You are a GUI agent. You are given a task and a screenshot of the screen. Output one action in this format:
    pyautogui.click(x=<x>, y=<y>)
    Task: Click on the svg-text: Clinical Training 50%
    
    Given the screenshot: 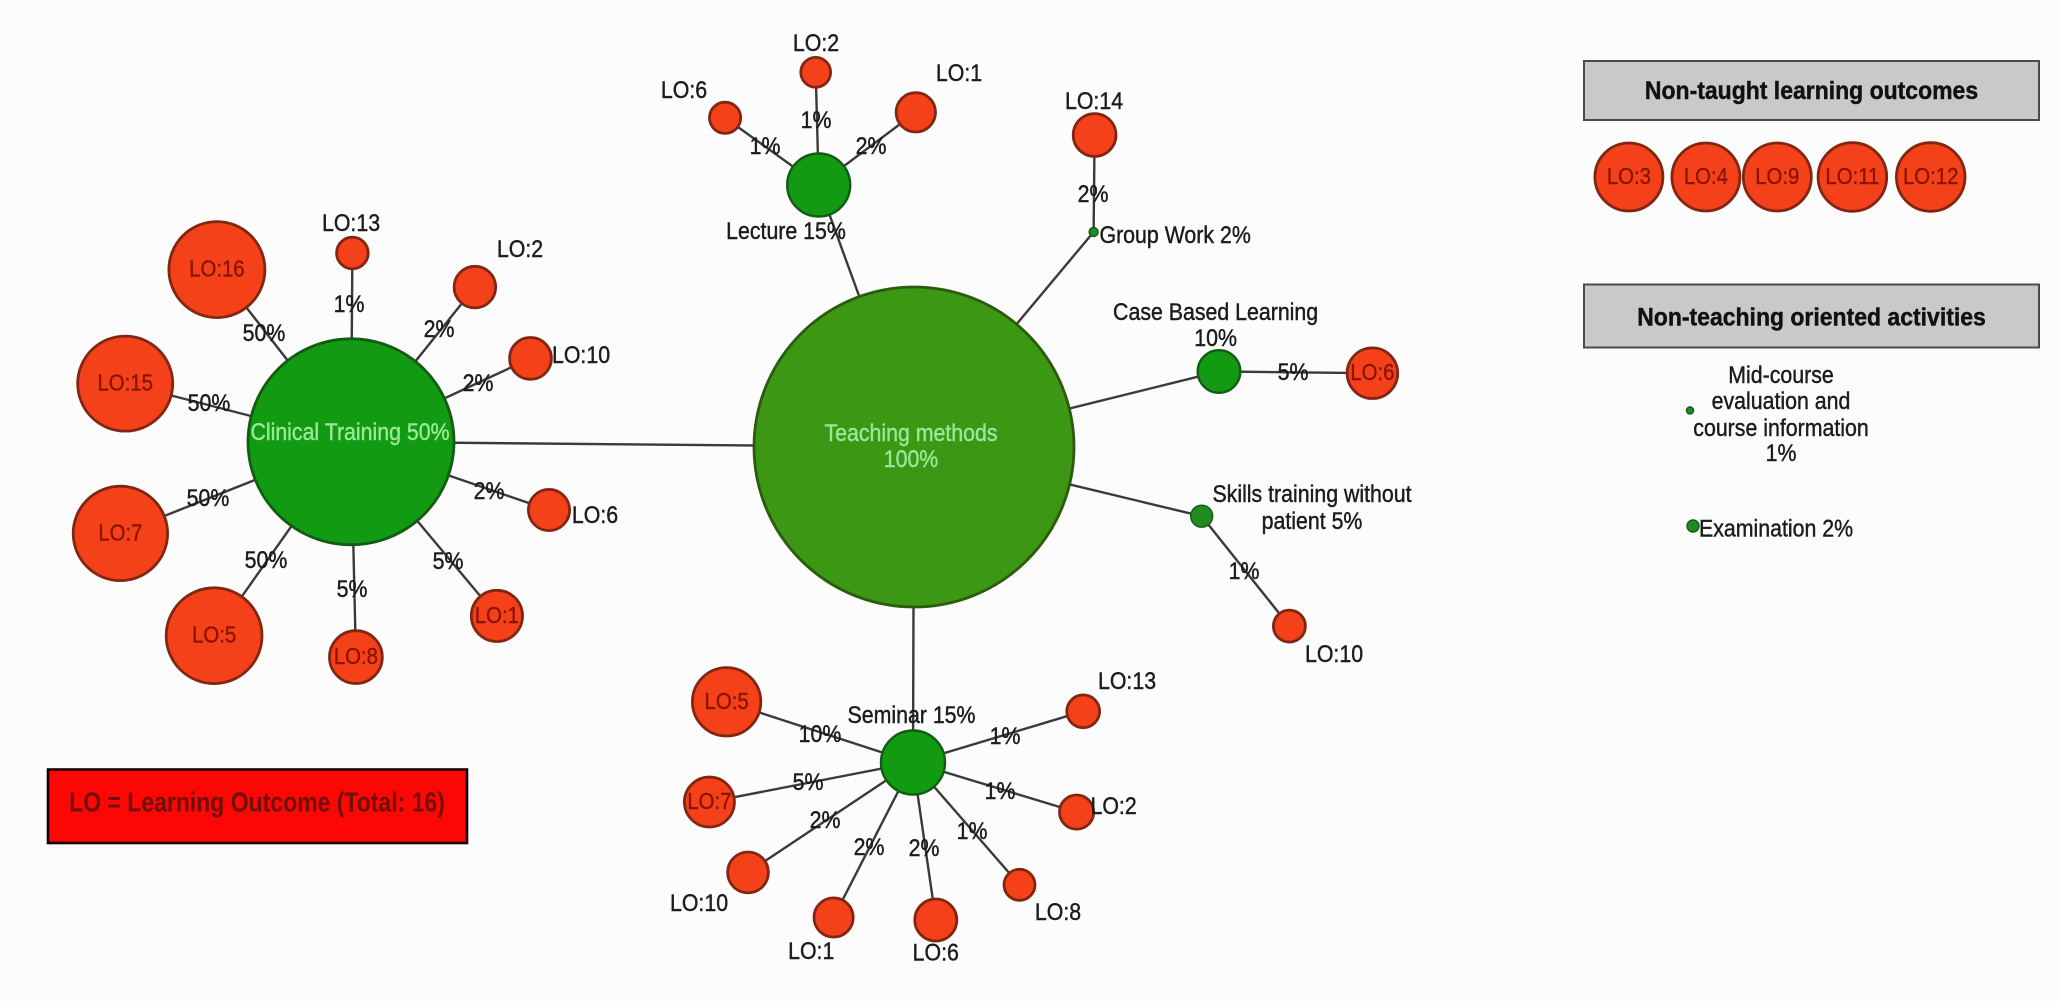 What is the action you would take?
    pyautogui.click(x=349, y=432)
    